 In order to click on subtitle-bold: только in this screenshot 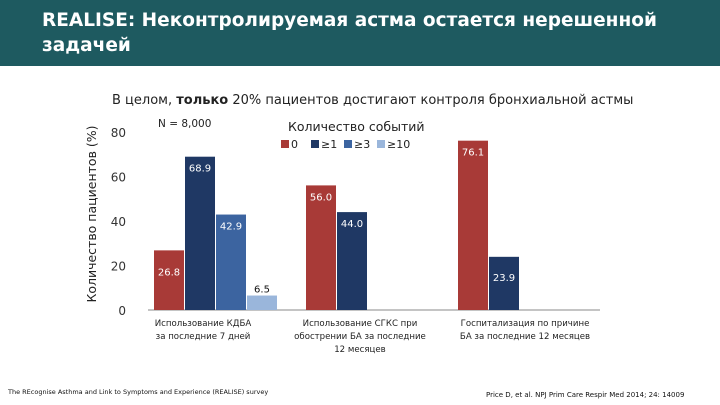, I will do `click(202, 100)`.